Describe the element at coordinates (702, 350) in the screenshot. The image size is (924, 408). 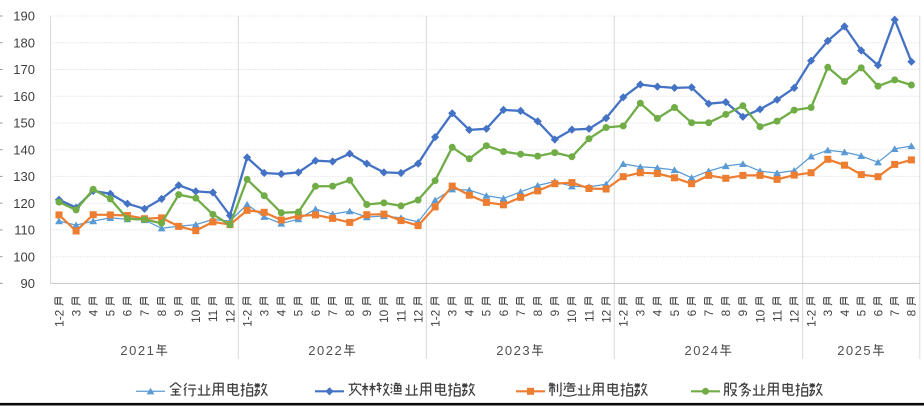
I see `svg-text: 2024` at that location.